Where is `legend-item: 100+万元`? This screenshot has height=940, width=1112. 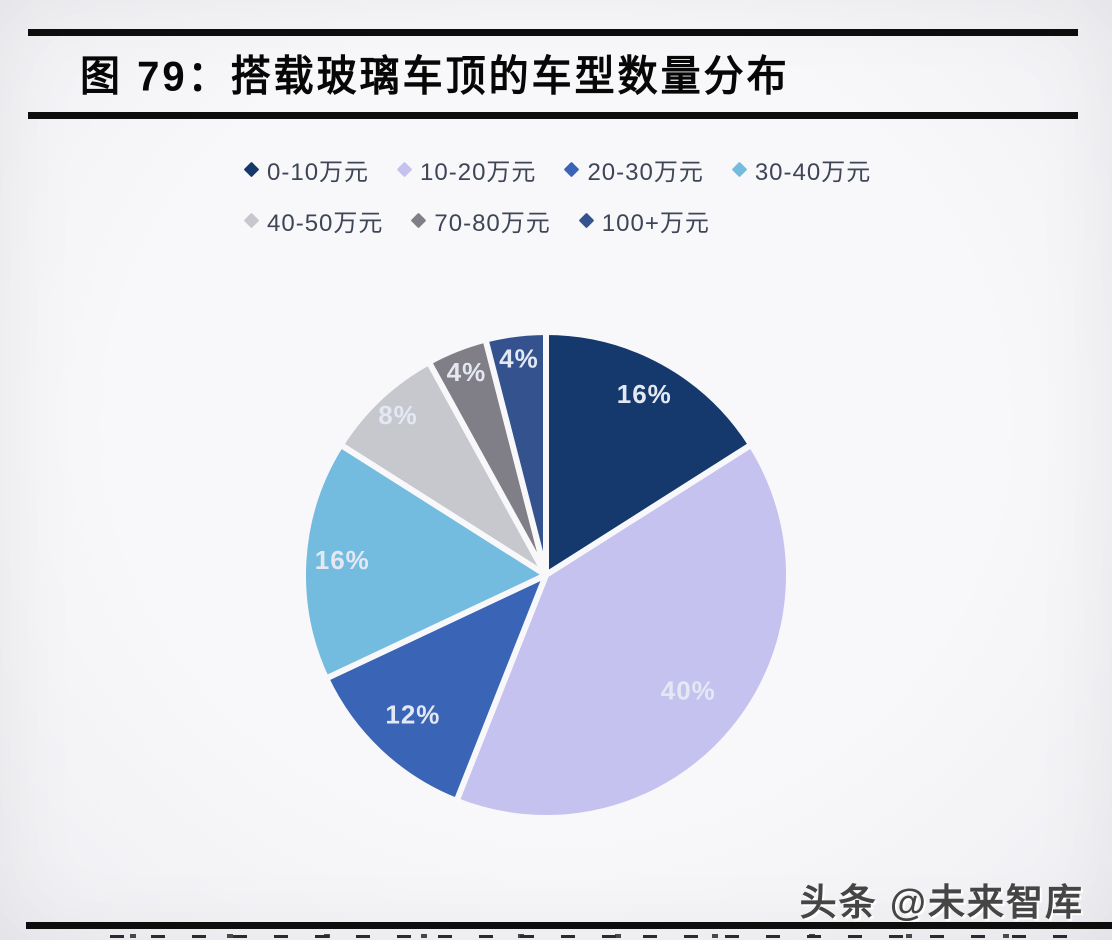 legend-item: 100+万元 is located at coordinates (644, 220).